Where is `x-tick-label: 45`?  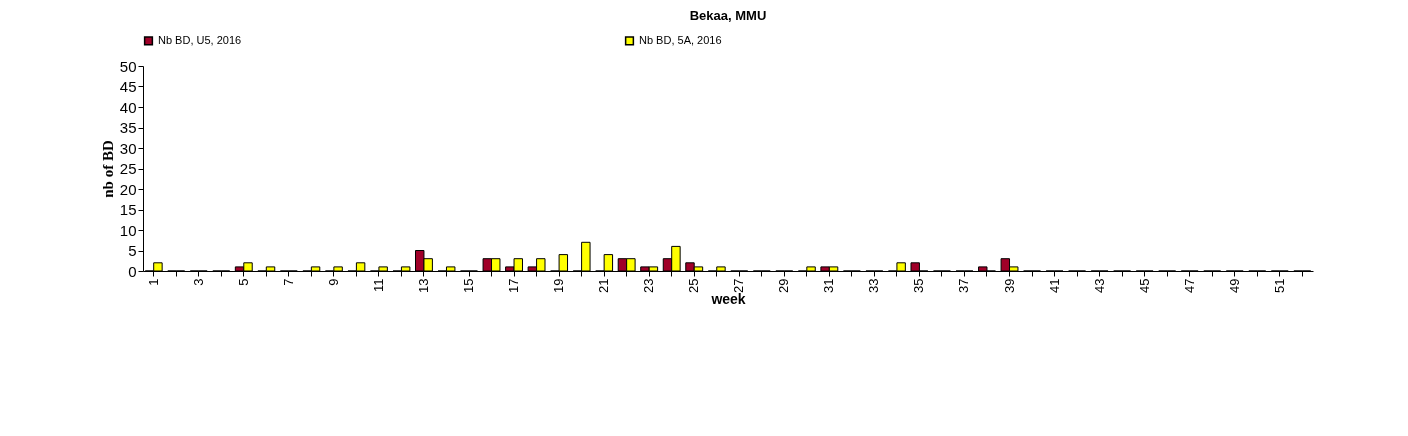
x-tick-label: 45 is located at coordinates (1144, 285).